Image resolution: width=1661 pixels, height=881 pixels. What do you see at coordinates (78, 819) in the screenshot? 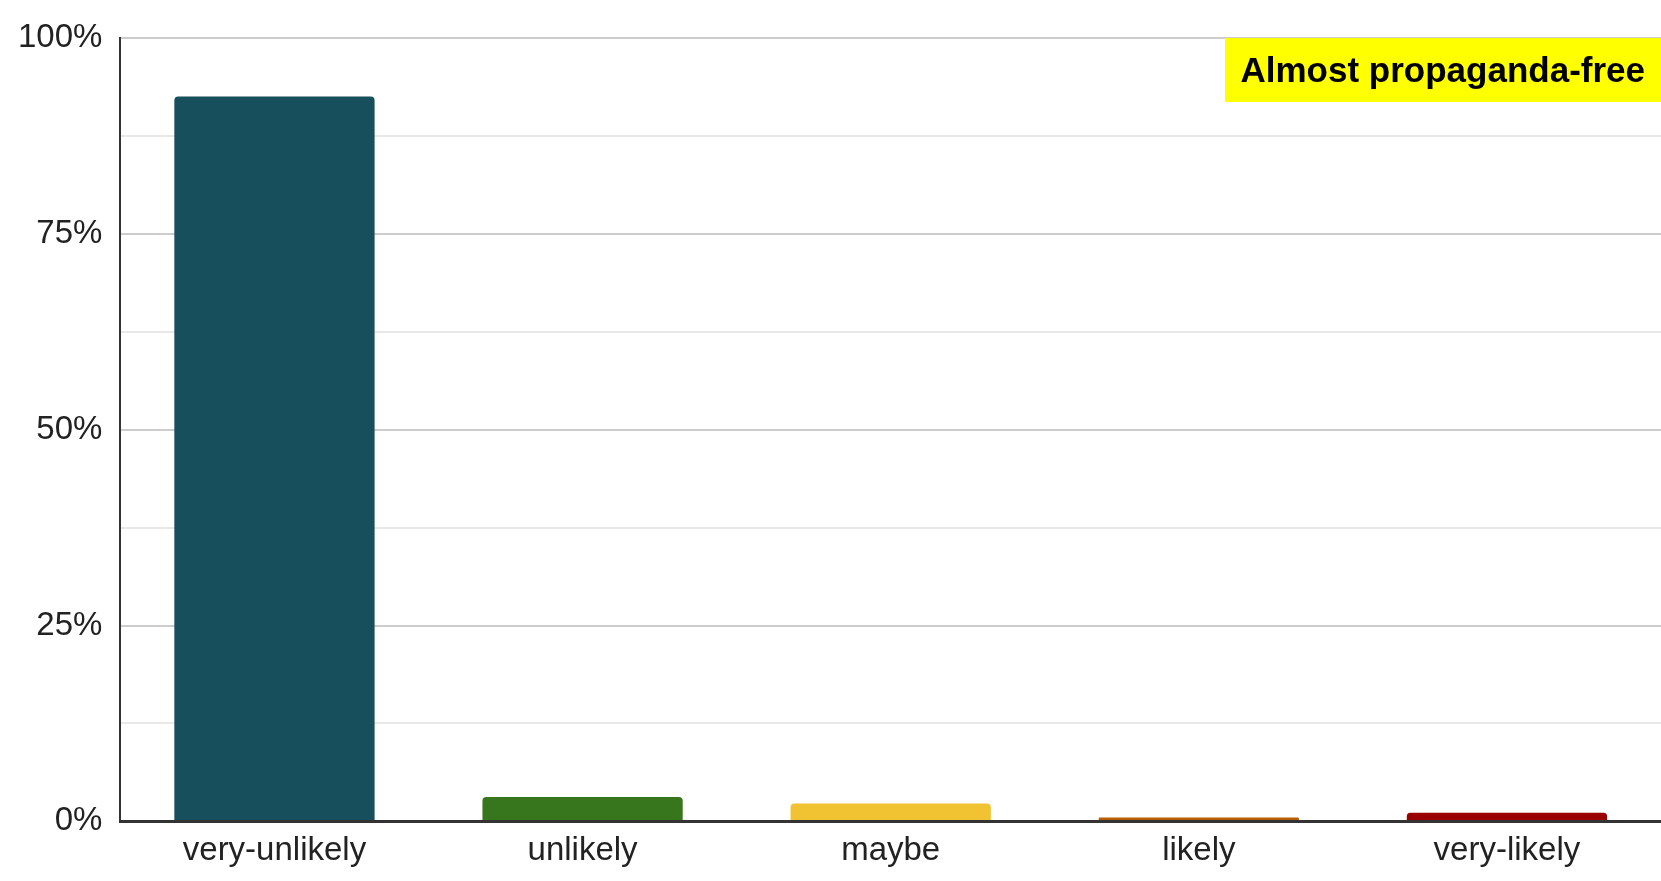
I see `y-tick-label: 0%` at bounding box center [78, 819].